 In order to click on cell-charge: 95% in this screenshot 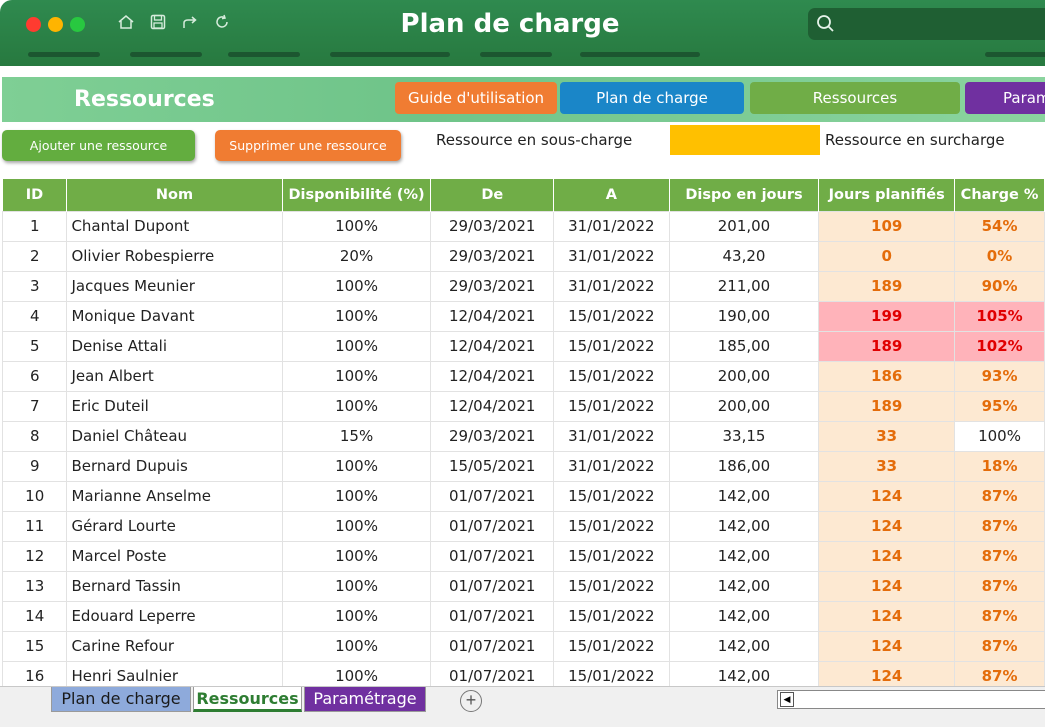, I will do `click(999, 406)`.